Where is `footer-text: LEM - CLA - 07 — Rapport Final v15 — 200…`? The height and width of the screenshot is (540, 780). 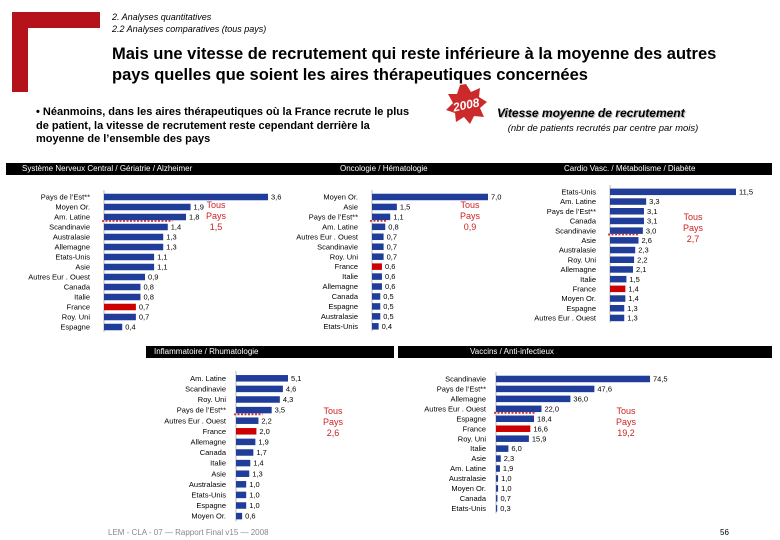 footer-text: LEM - CLA - 07 — Rapport Final v15 — 200… is located at coordinates (188, 532).